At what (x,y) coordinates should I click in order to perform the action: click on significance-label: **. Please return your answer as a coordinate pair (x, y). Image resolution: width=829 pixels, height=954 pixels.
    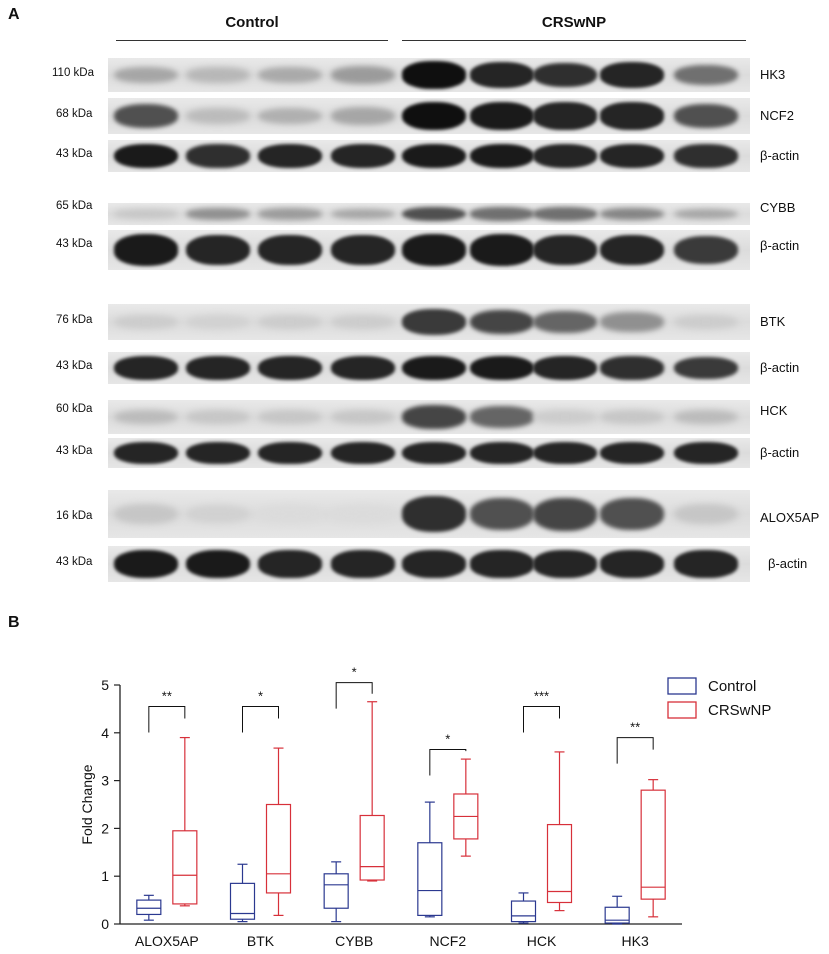
    Looking at the image, I should click on (167, 696).